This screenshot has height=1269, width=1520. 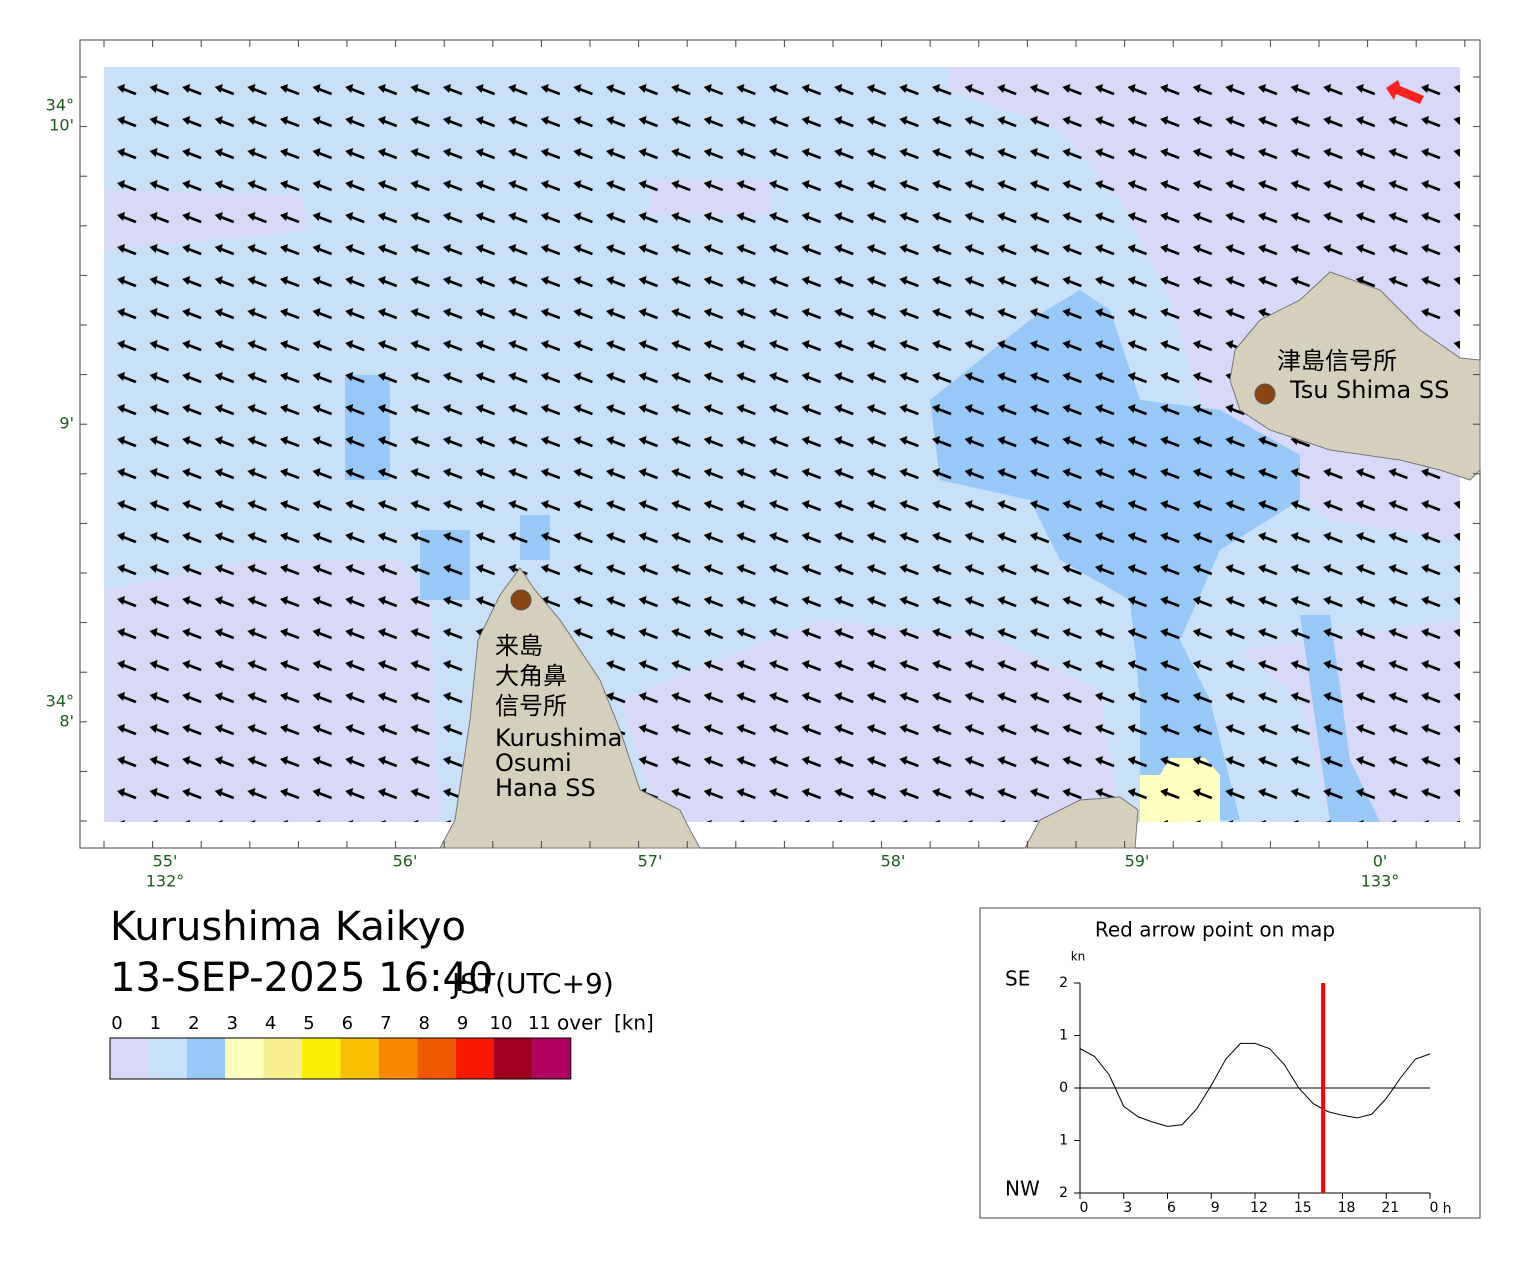 I want to click on place-label: Kurushima, so click(x=558, y=738).